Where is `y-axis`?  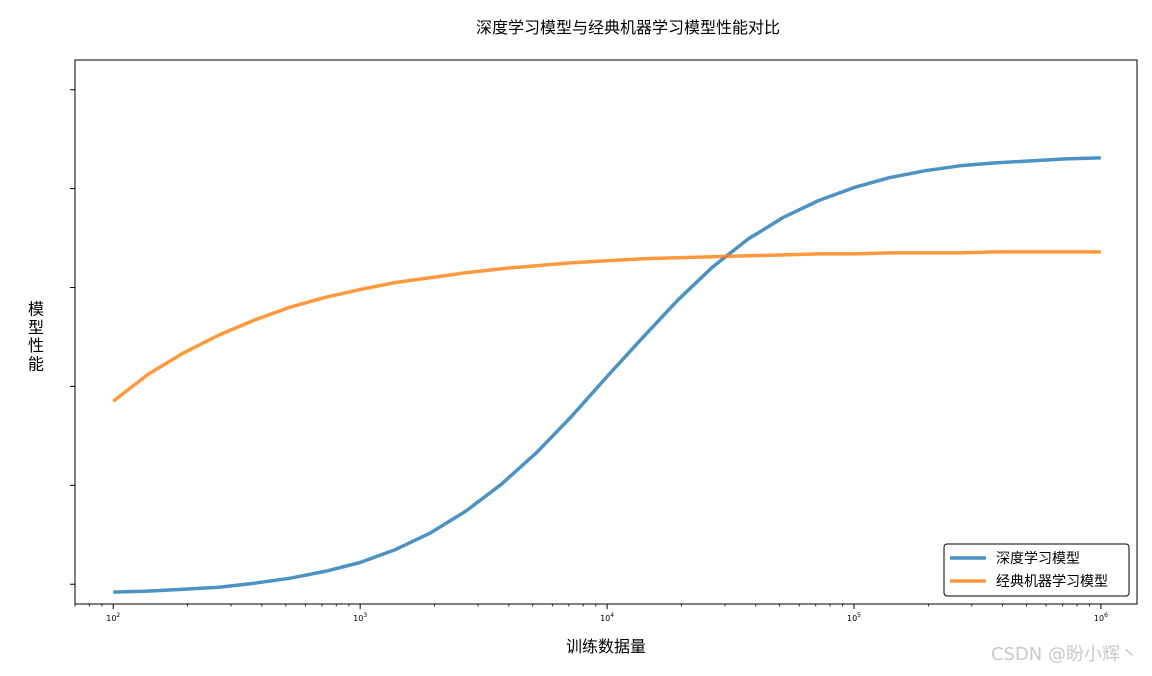
y-axis is located at coordinates (72, 337).